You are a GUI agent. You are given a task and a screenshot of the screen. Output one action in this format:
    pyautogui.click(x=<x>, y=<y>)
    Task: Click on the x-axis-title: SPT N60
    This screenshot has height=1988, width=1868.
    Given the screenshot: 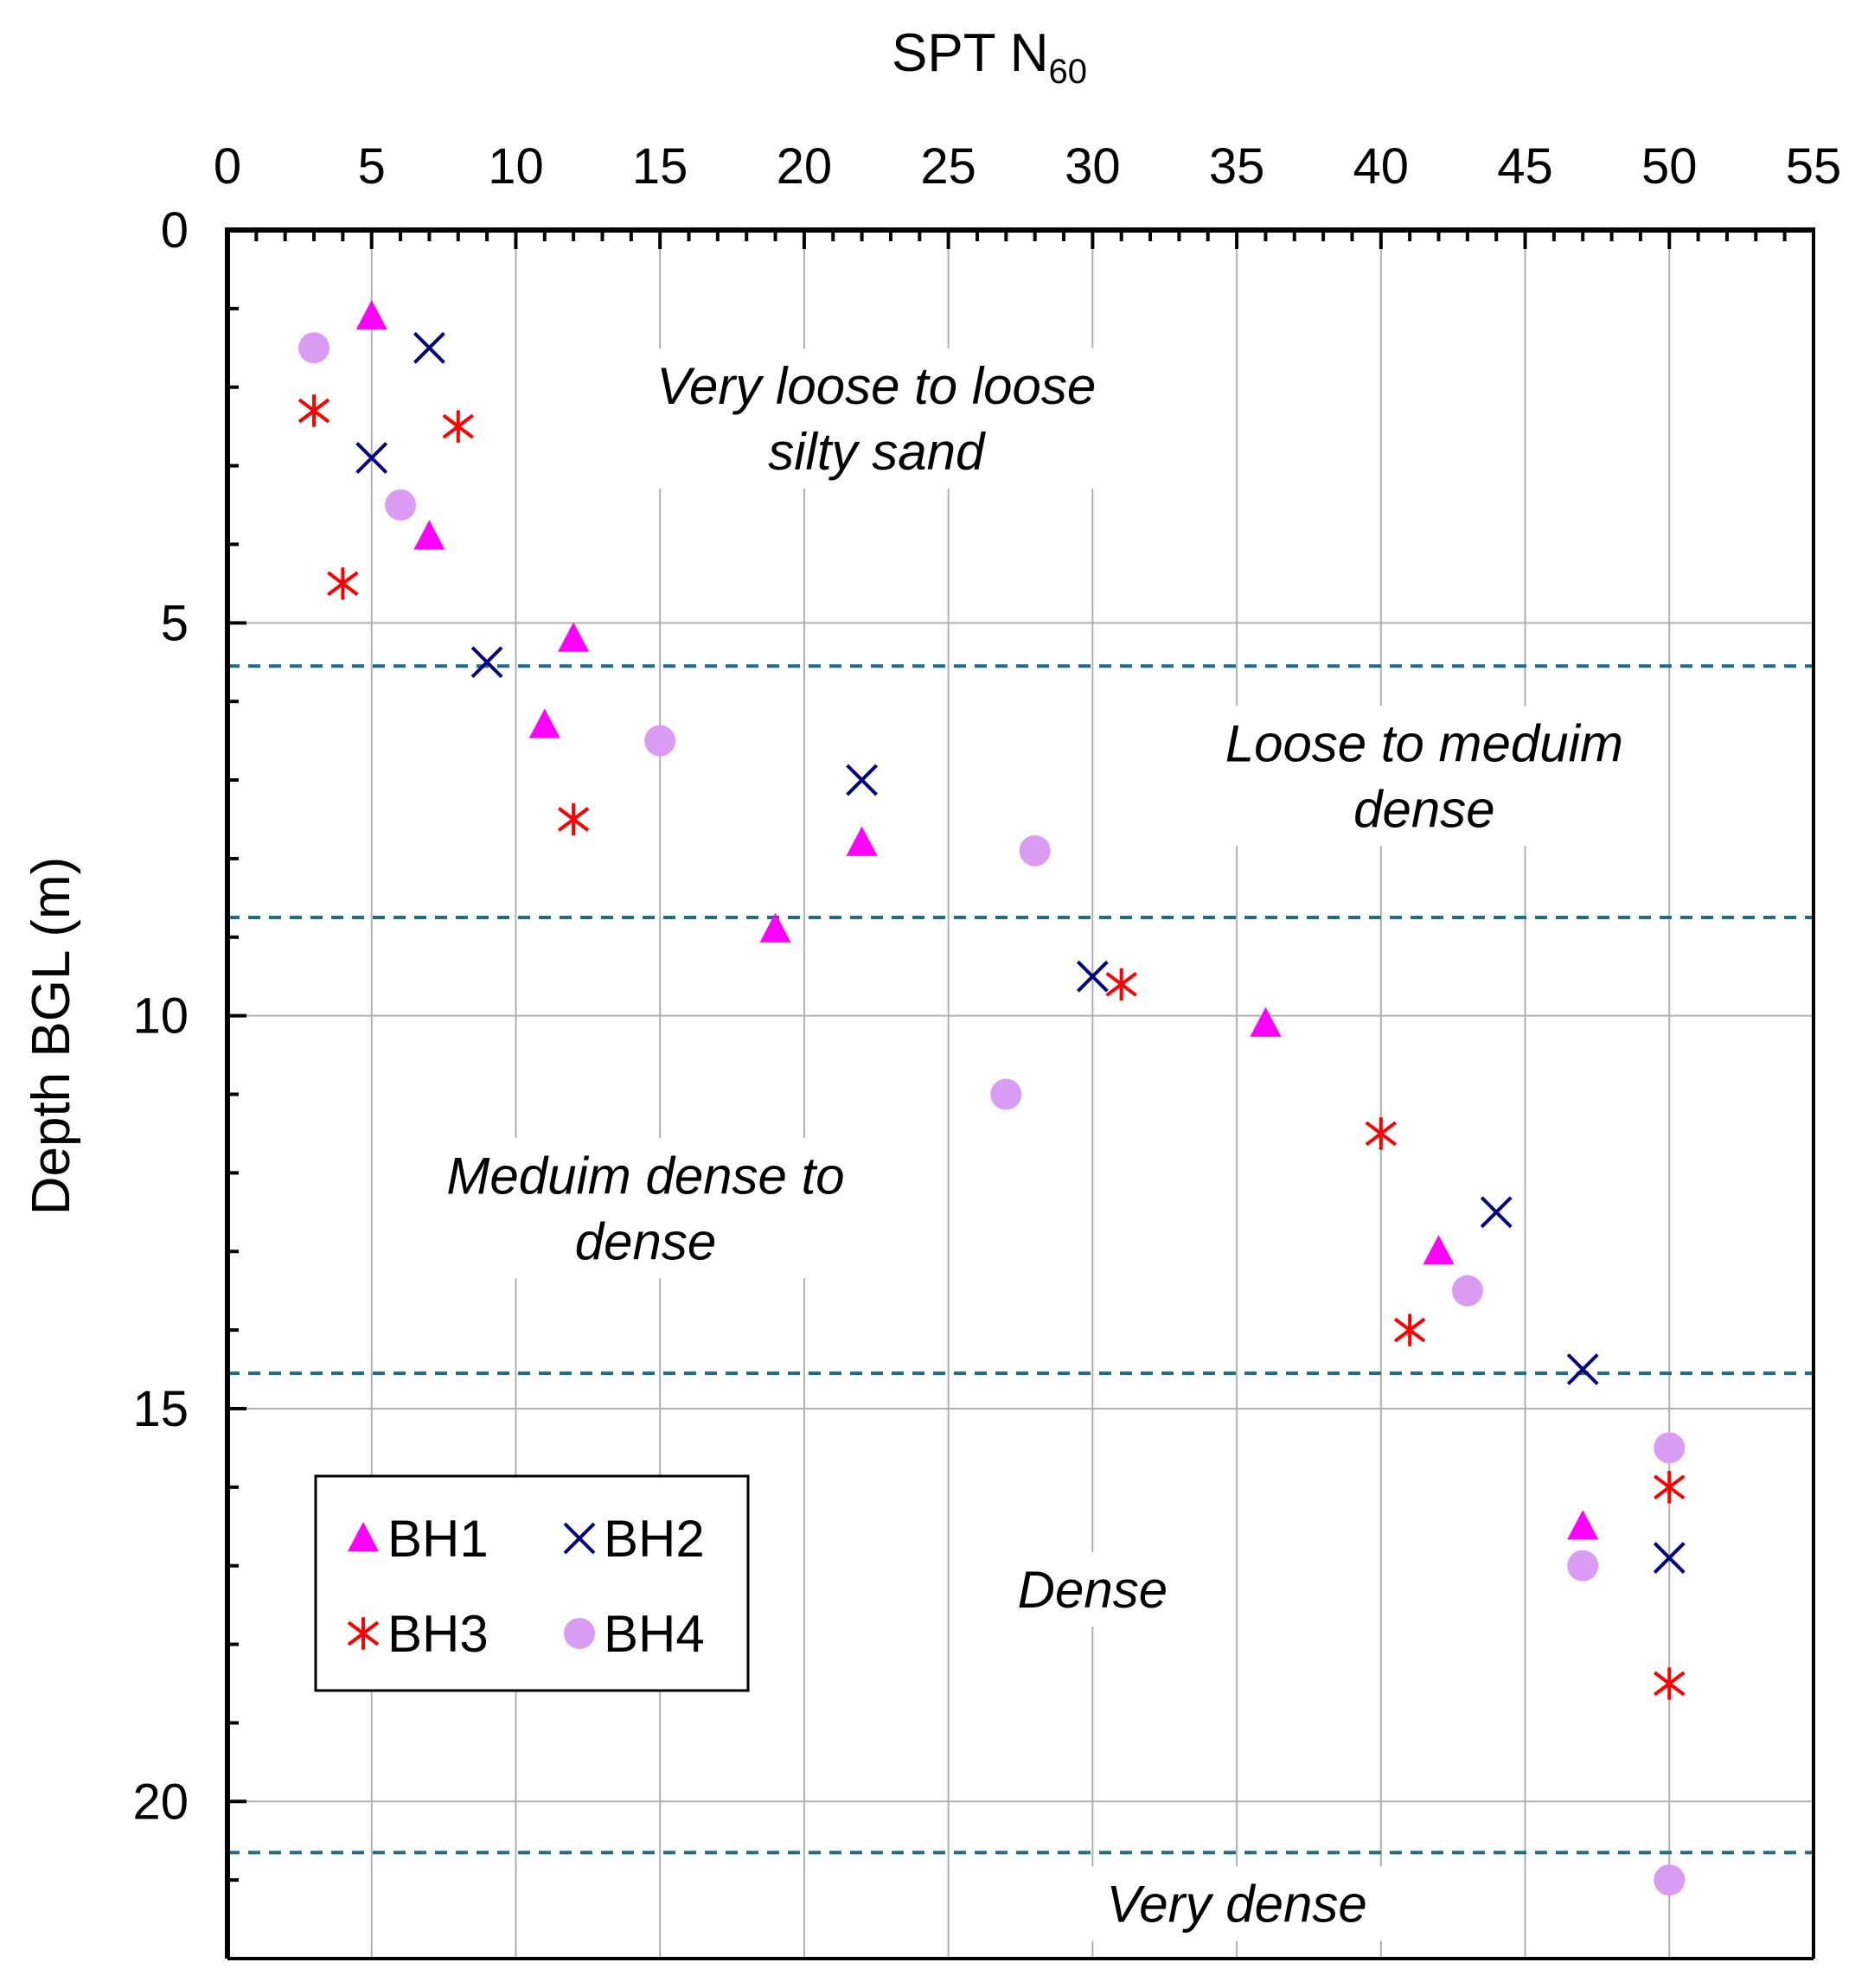 What is the action you would take?
    pyautogui.click(x=989, y=57)
    